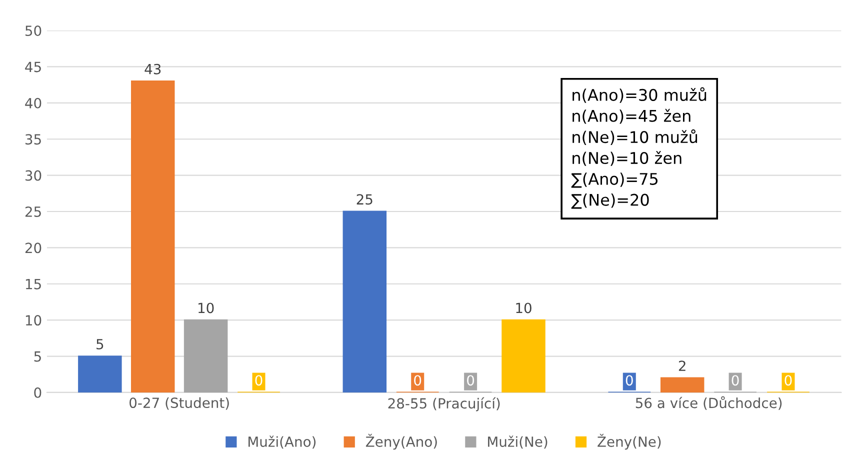 This screenshot has width=854, height=470. I want to click on annotation: ∑(Ano)=75, so click(614, 180).